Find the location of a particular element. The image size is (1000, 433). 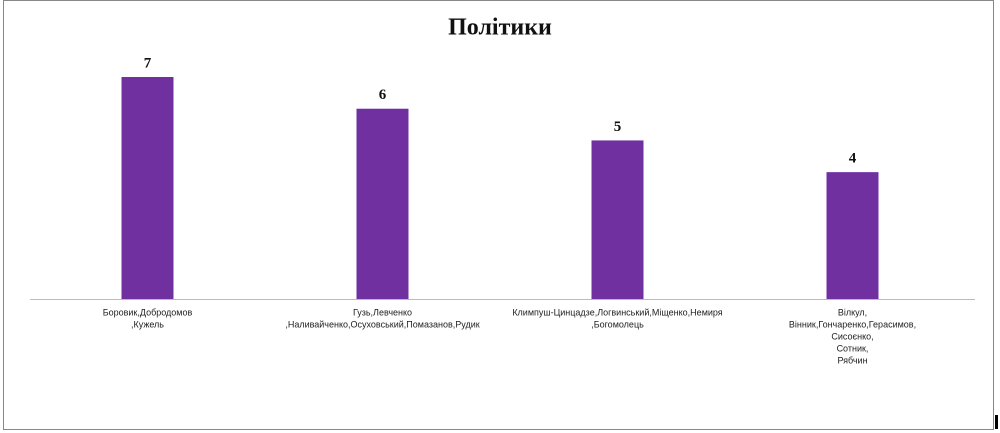

value-label: 6 is located at coordinates (383, 95).